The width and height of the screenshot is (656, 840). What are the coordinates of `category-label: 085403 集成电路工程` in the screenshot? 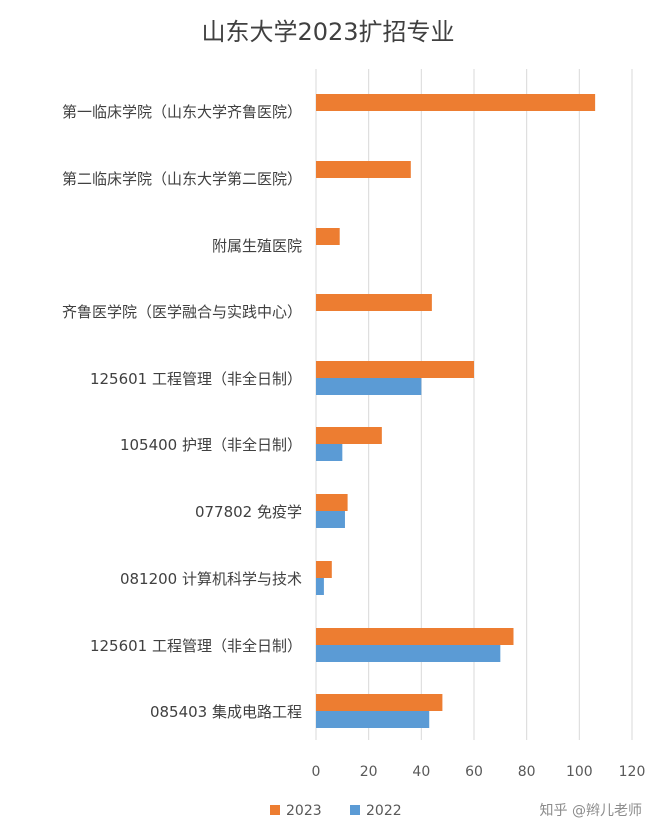 It's located at (226, 712).